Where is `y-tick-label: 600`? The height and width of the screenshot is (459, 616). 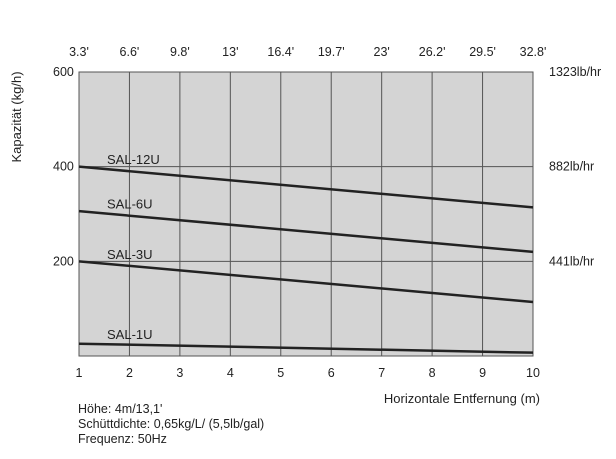 y-tick-label: 600 is located at coordinates (63, 72).